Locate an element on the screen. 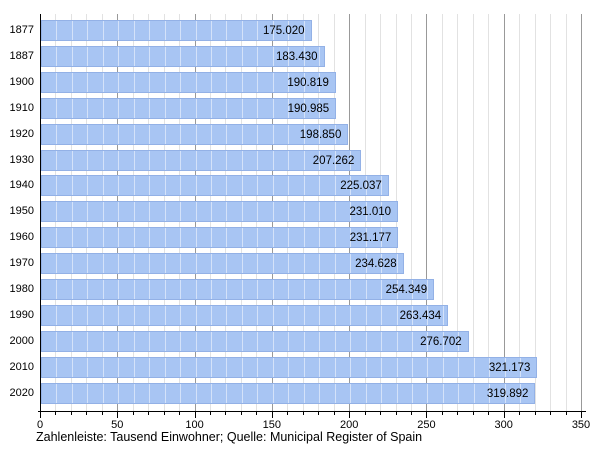  major-gridline is located at coordinates (427, 212).